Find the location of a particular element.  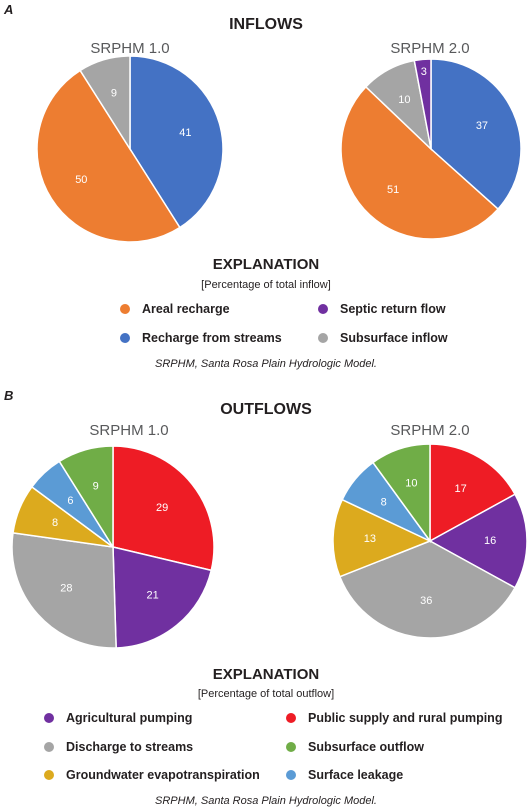

pie-data-label: 17 is located at coordinates (460, 489).